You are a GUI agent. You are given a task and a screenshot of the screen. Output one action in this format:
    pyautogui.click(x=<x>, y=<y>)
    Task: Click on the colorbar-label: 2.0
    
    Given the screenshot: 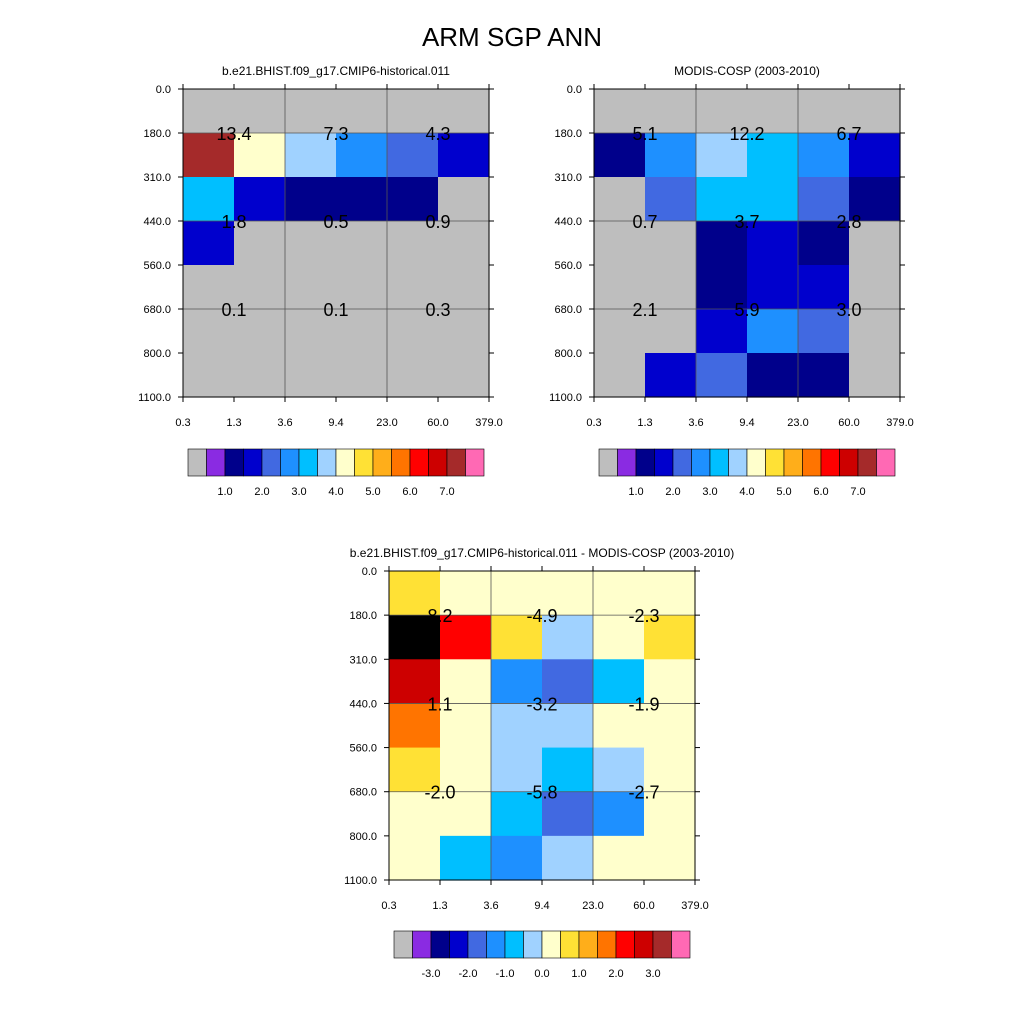 What is the action you would take?
    pyautogui.click(x=261, y=492)
    